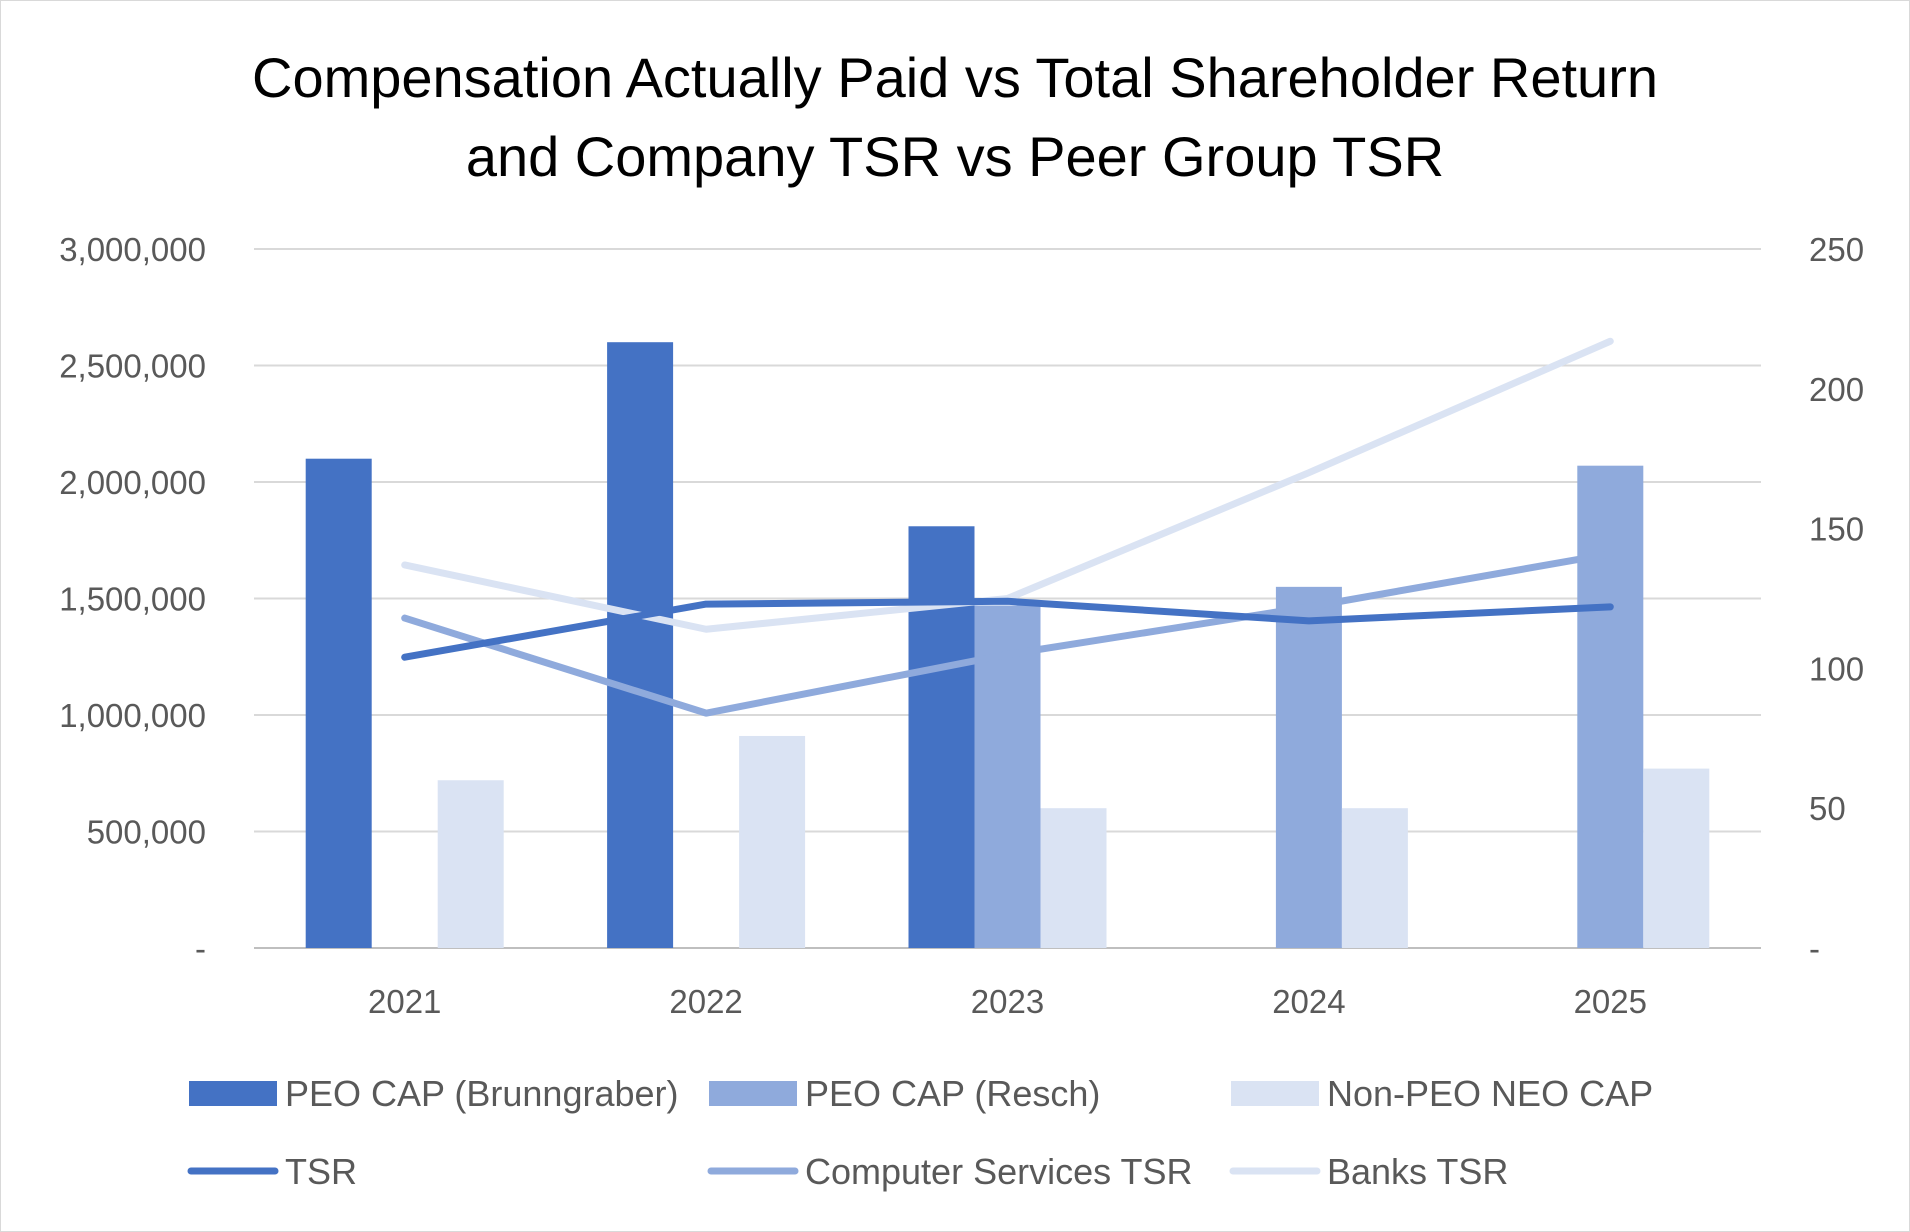 Image resolution: width=1910 pixels, height=1232 pixels. Describe the element at coordinates (338, 703) in the screenshot. I see `bar-peo-cap-brunngraber-2021` at that location.